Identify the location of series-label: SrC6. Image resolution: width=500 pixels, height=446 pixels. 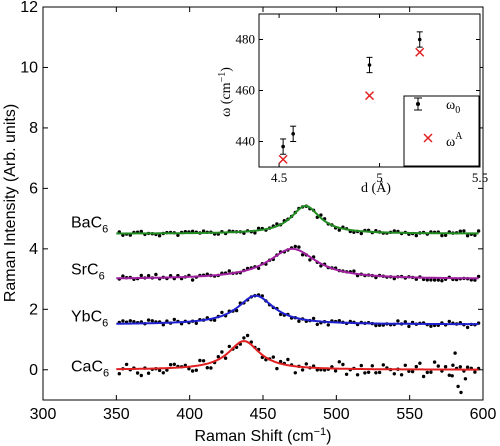
(88, 272).